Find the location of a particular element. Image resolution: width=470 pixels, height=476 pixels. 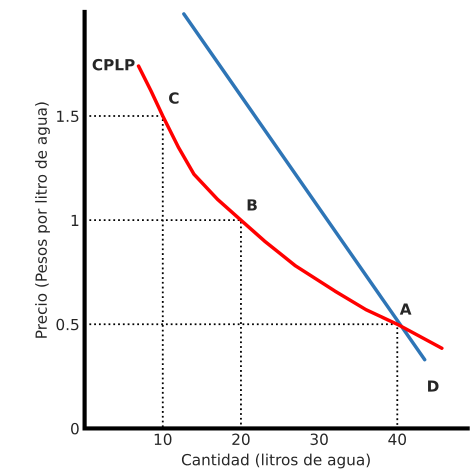

annotation: D is located at coordinates (433, 386).